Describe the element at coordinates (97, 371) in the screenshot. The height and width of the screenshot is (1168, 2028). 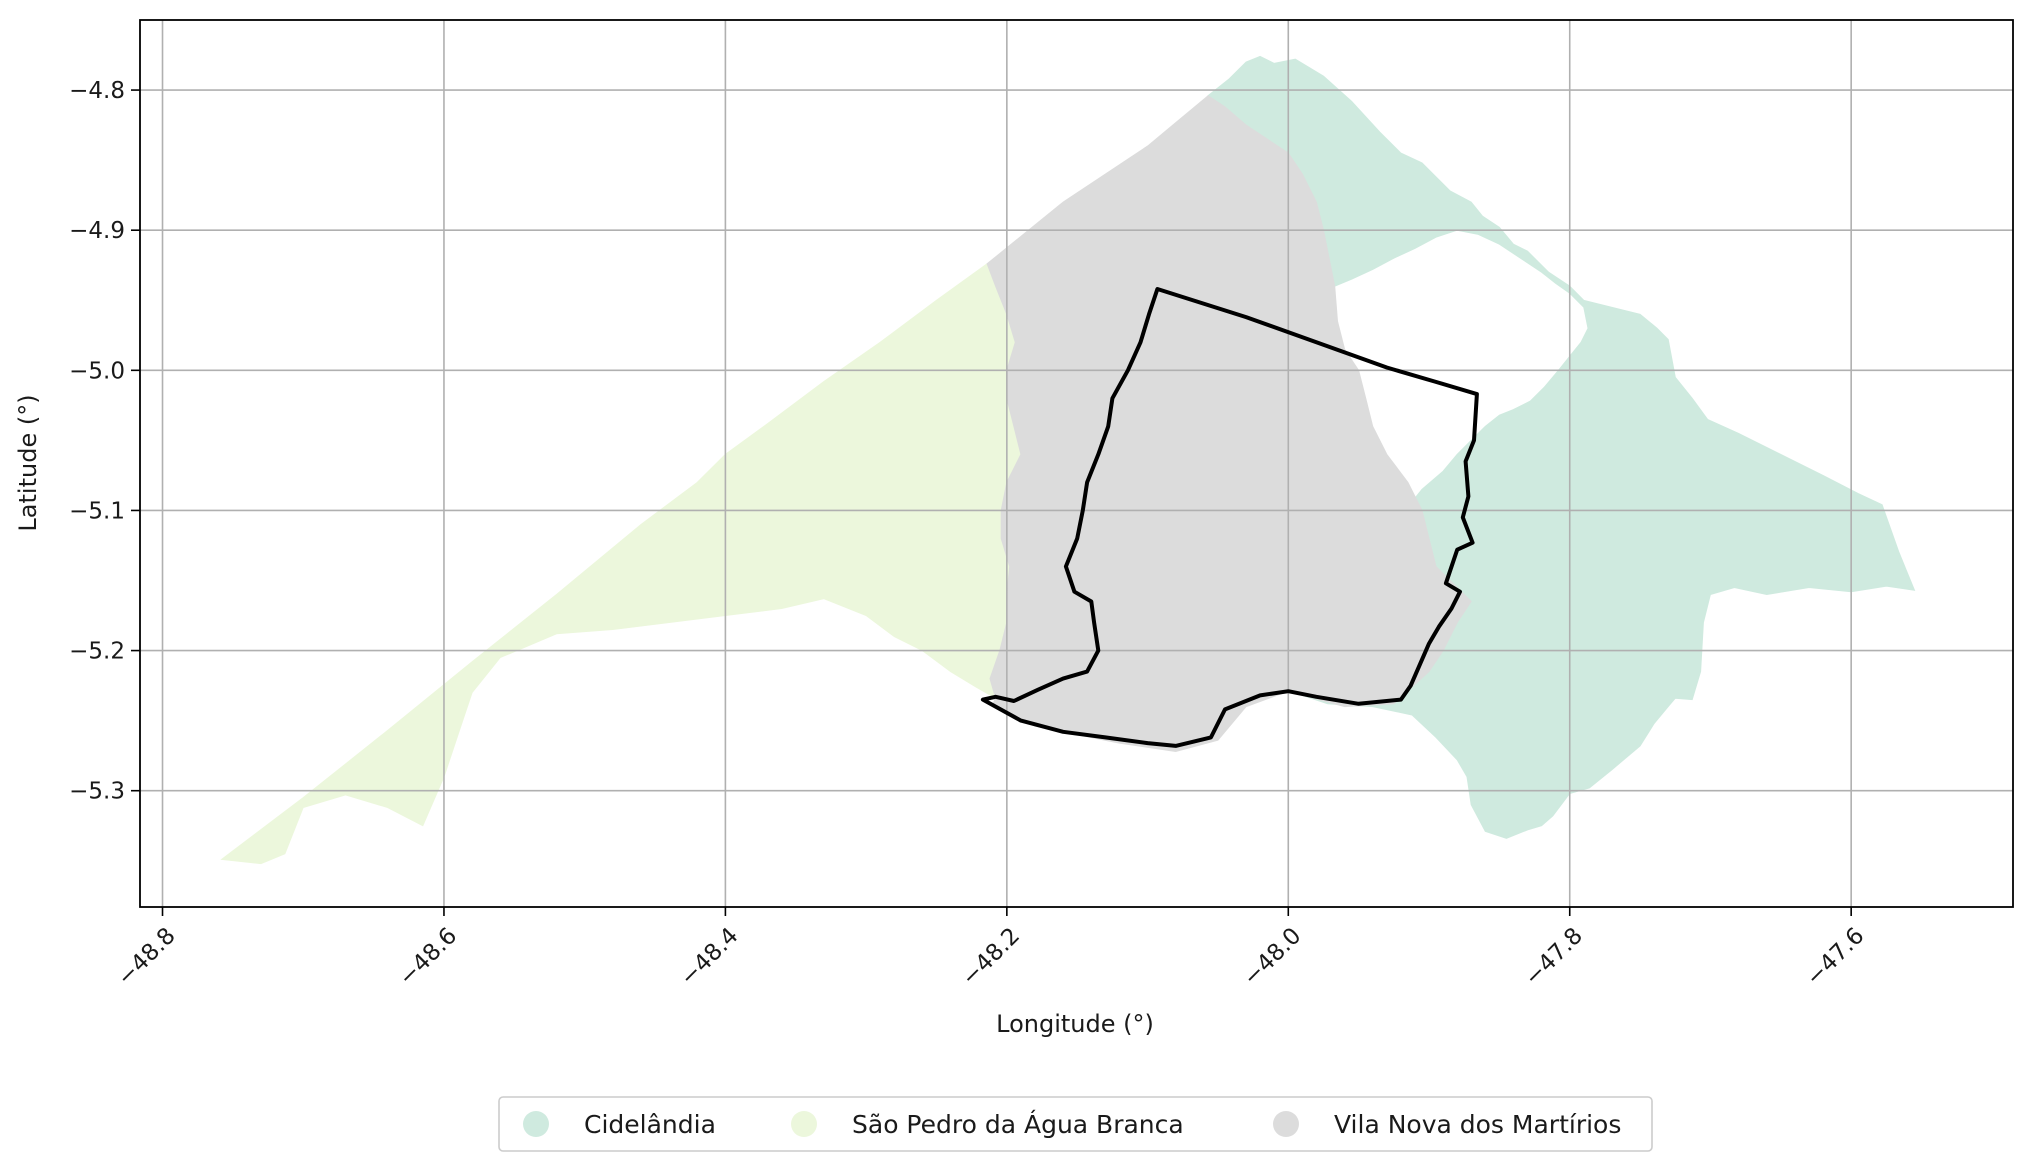
I see `y-tick-label: −5.0` at that location.